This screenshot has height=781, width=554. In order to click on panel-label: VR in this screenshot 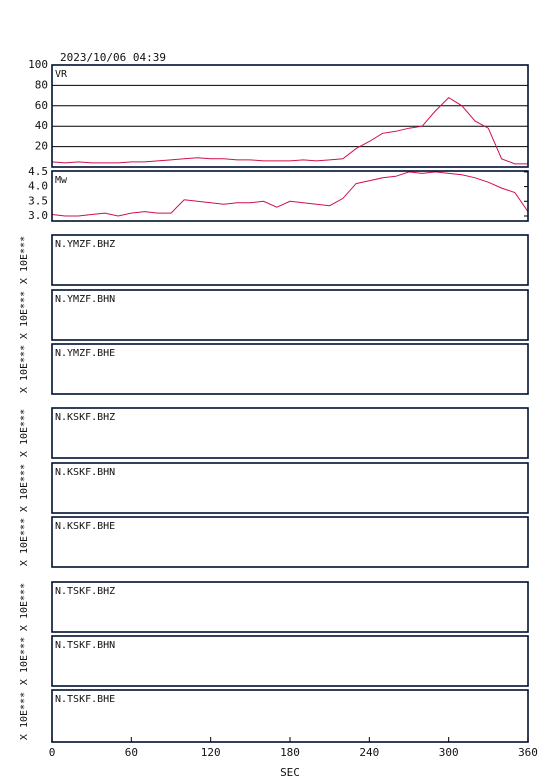, I will do `click(61, 74)`.